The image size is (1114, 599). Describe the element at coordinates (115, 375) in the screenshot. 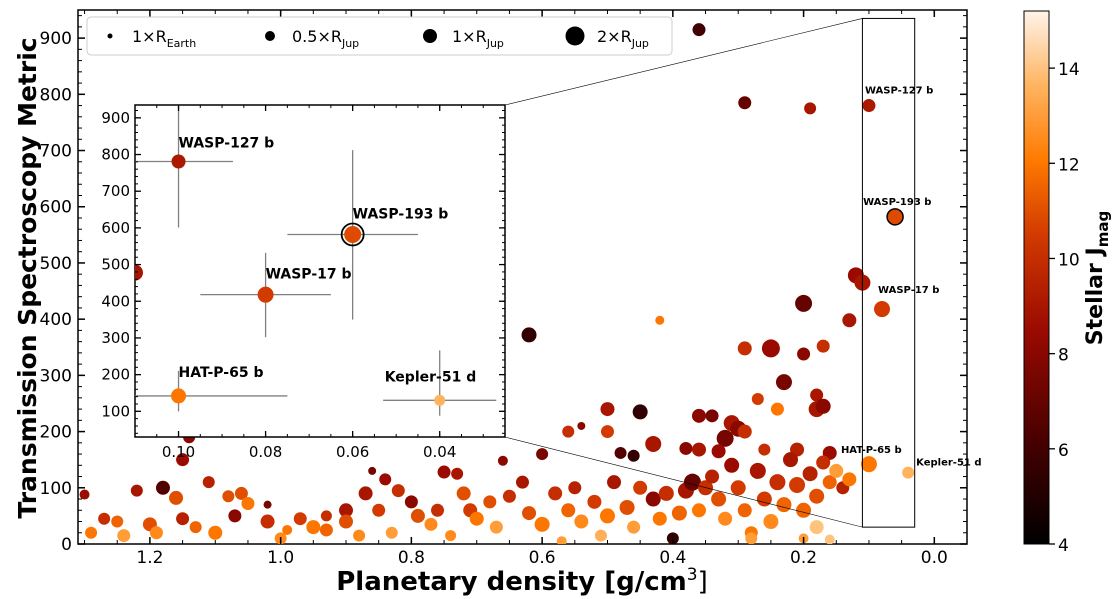

I see `inset-y-tick-label: 200` at that location.